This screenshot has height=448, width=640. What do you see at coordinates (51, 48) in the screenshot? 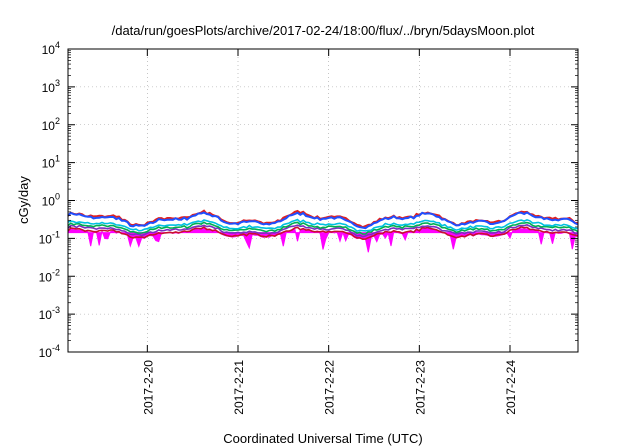
I see `y-tick-label: 10⁴` at bounding box center [51, 48].